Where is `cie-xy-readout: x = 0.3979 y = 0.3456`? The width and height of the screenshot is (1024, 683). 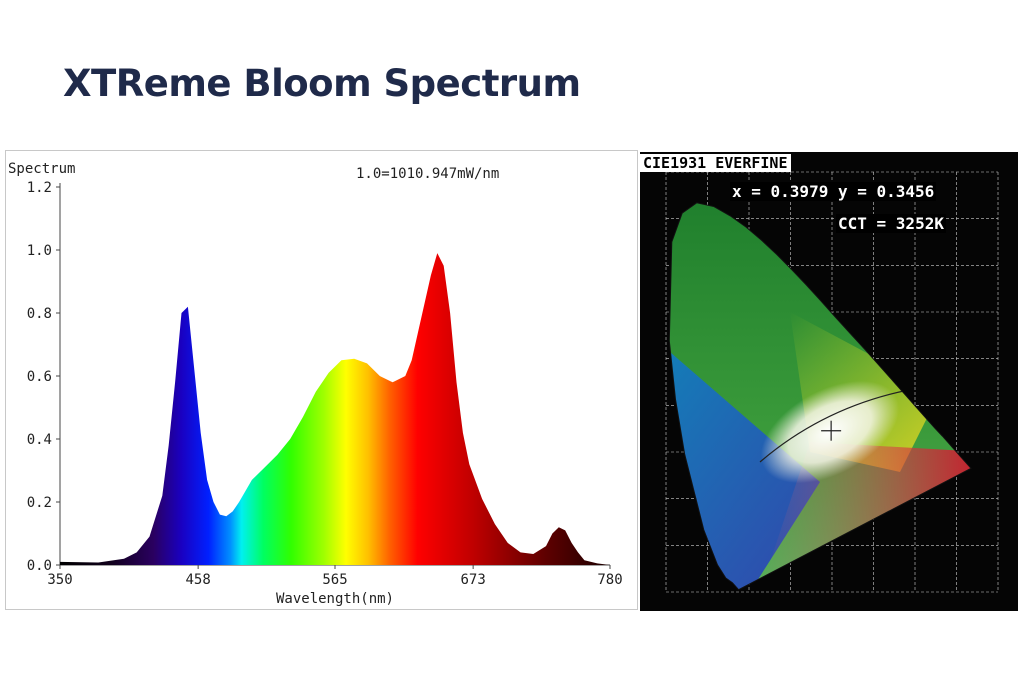
cie-xy-readout: x = 0.3979 y = 0.3456 is located at coordinates (833, 191).